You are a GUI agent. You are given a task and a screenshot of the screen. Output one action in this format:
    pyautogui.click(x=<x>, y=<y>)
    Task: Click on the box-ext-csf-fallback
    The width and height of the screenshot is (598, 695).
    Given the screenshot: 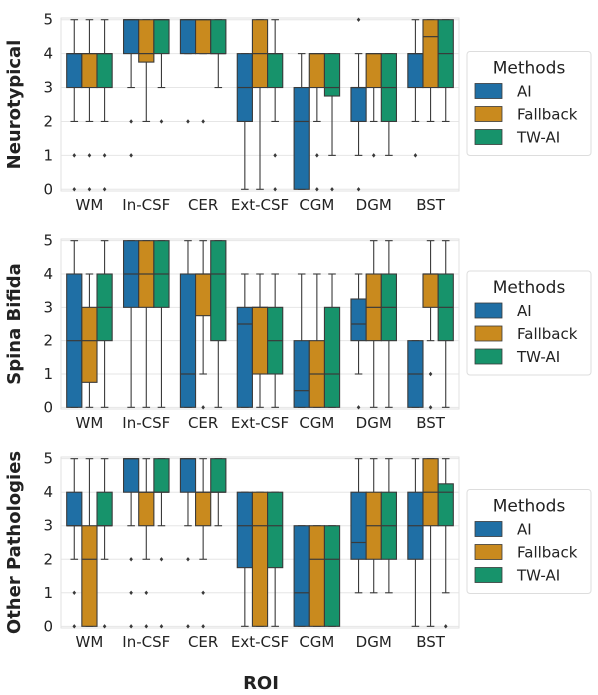 What is the action you would take?
    pyautogui.click(x=260, y=104)
    